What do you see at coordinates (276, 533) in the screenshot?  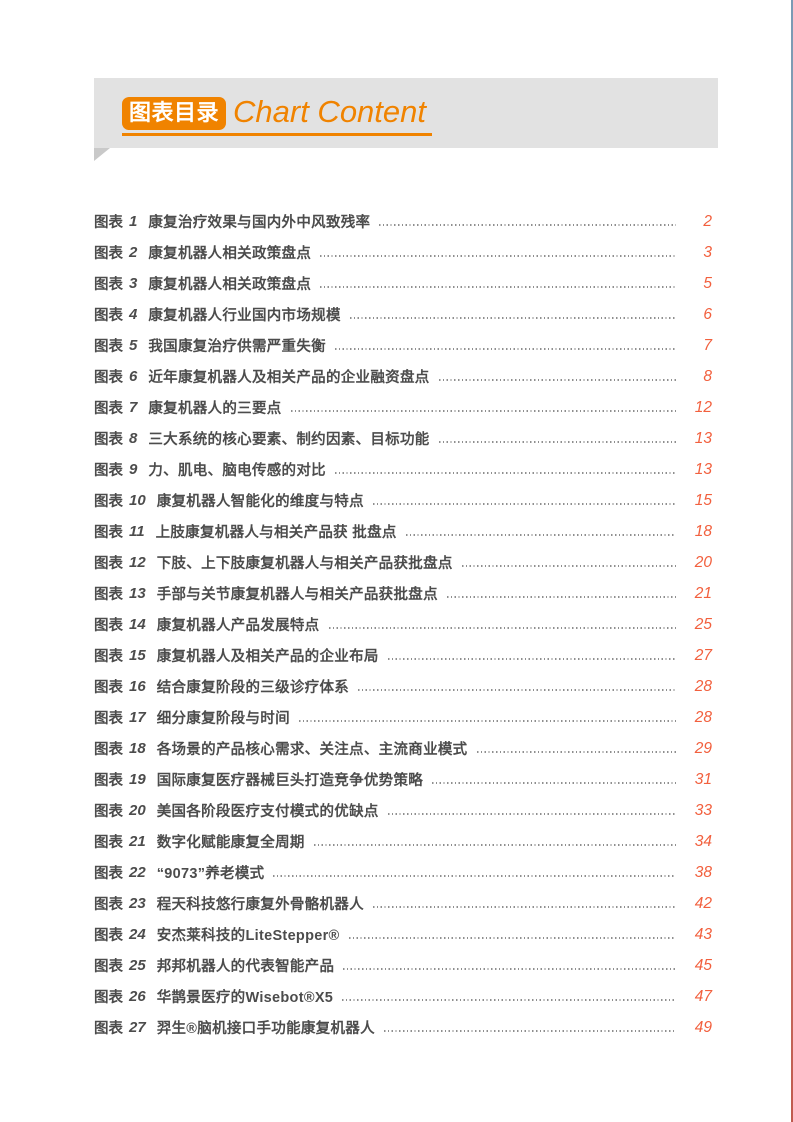 I see `toc-entry-title: 上肢康复机器人与相关产品获 批盘点` at bounding box center [276, 533].